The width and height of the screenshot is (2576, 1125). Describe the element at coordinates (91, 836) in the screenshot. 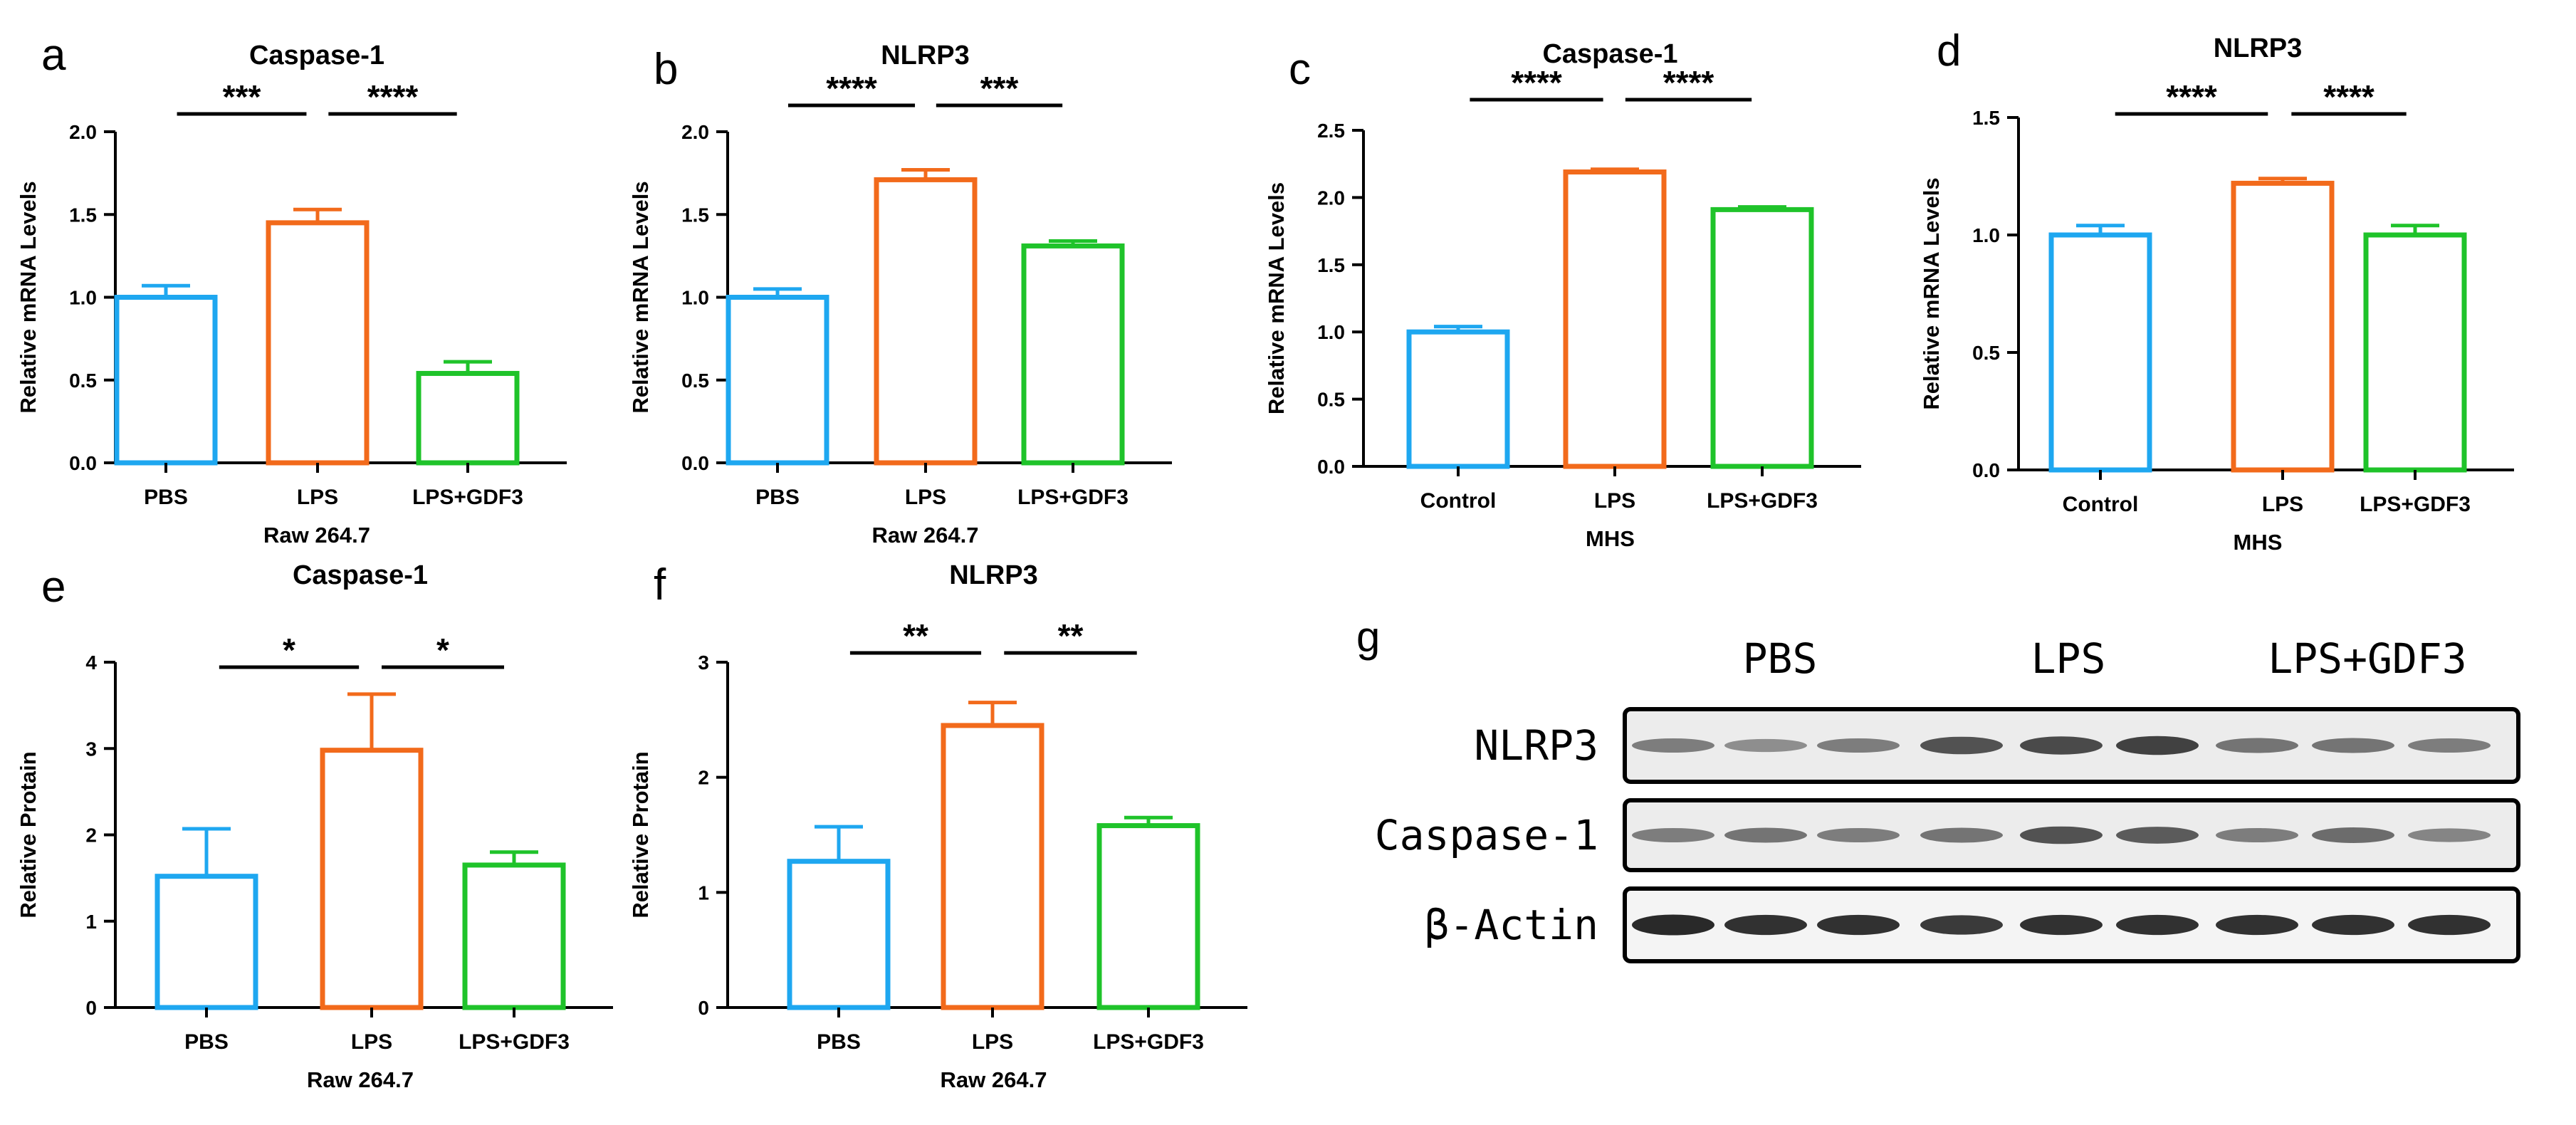

I see `y-tick-label: 2` at that location.